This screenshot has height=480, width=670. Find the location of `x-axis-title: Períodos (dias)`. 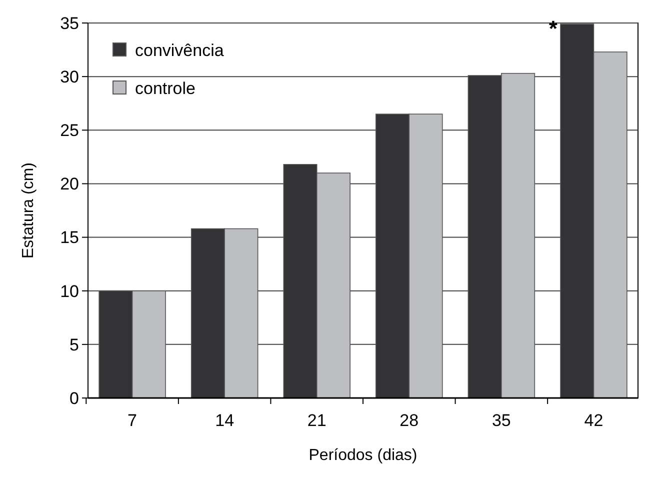

x-axis-title: Períodos (dias) is located at coordinates (363, 455).